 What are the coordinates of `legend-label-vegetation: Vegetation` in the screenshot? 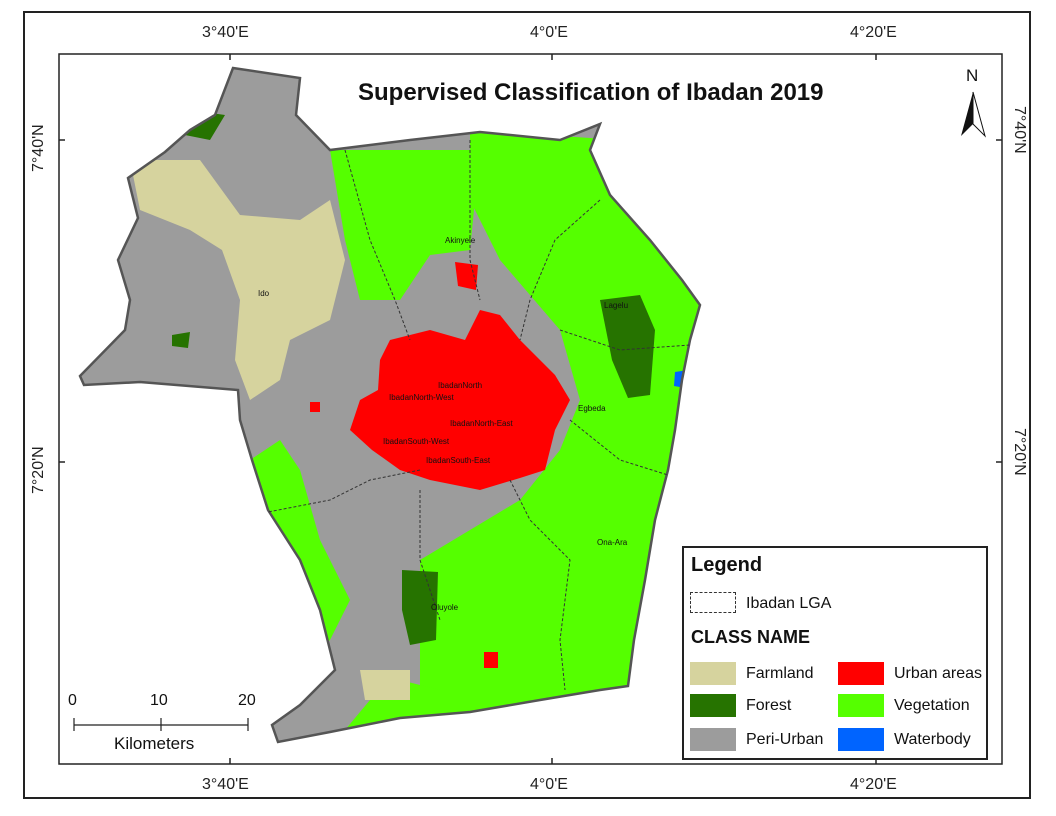 It's located at (932, 705).